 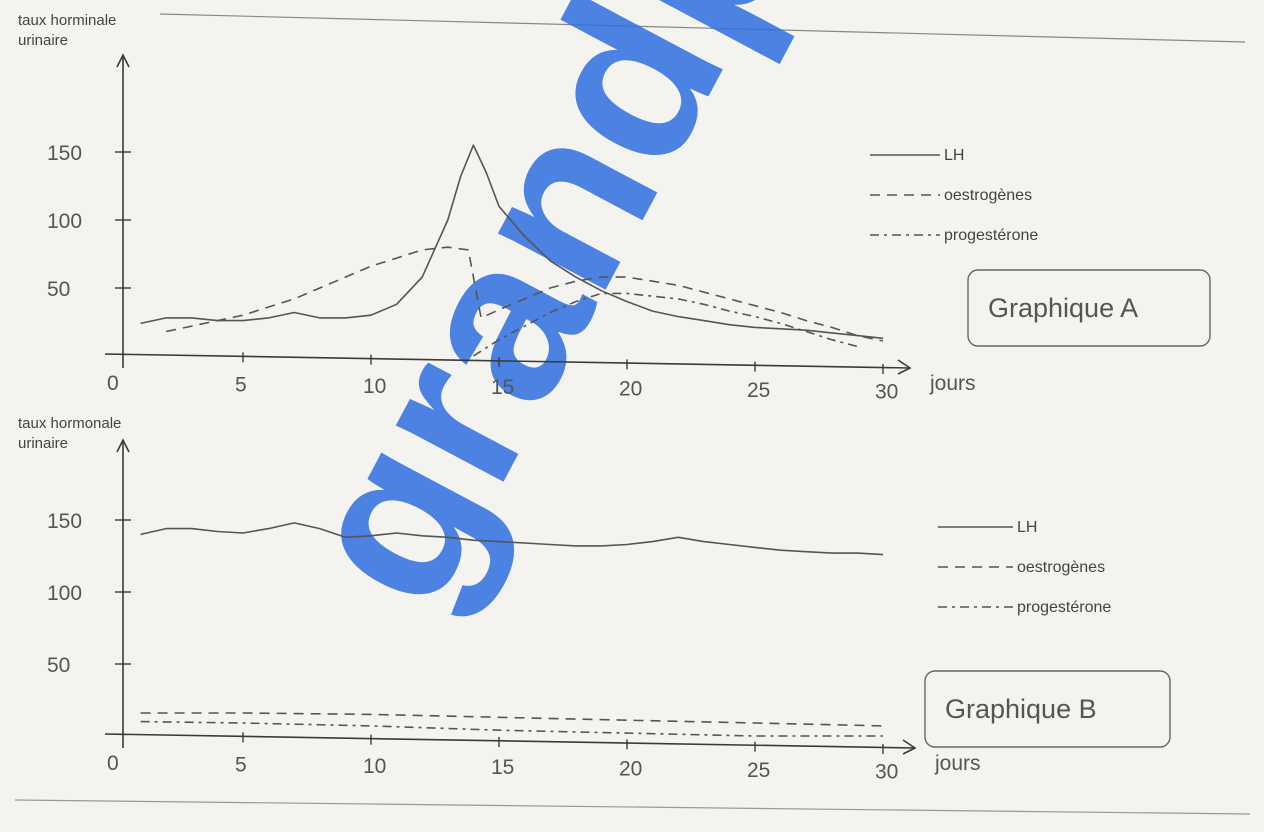 What do you see at coordinates (1021, 709) in the screenshot?
I see `chart-title: Graphique B` at bounding box center [1021, 709].